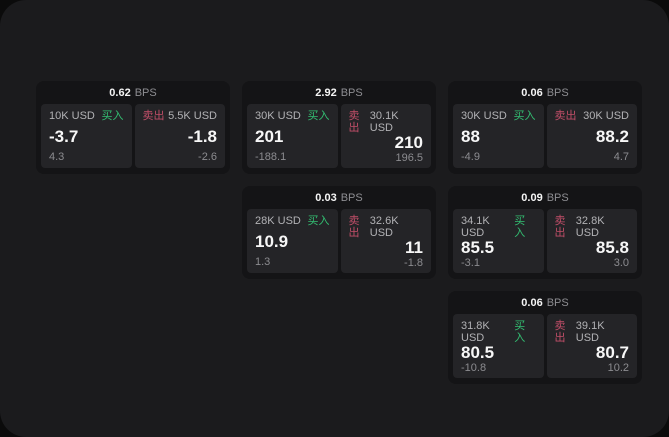 This screenshot has height=437, width=669. What do you see at coordinates (57, 157) in the screenshot?
I see `buy-delta: 4.3` at bounding box center [57, 157].